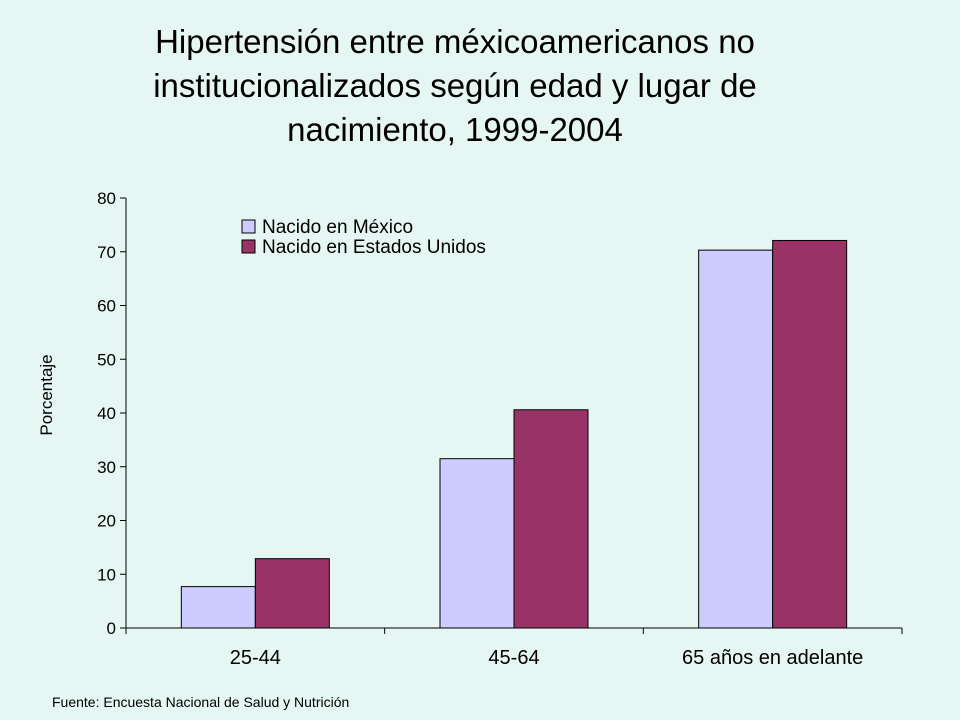 The height and width of the screenshot is (720, 960). Describe the element at coordinates (106, 252) in the screenshot. I see `y-tick-label: 70` at that location.